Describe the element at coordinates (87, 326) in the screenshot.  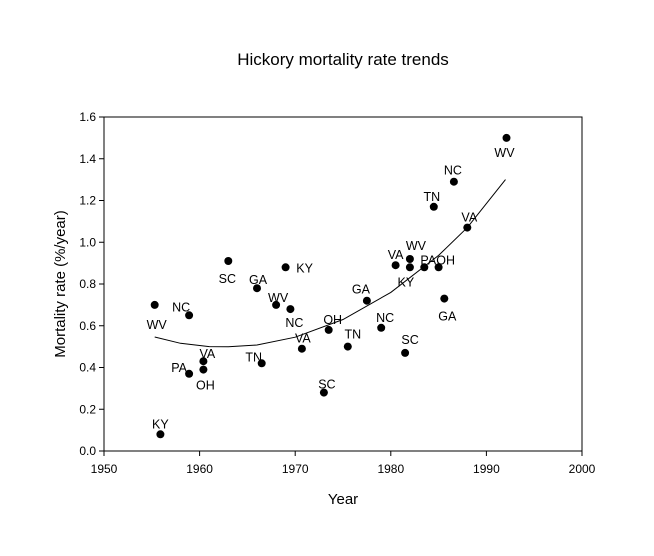
I see `y-tick-label: 0.6` at that location.